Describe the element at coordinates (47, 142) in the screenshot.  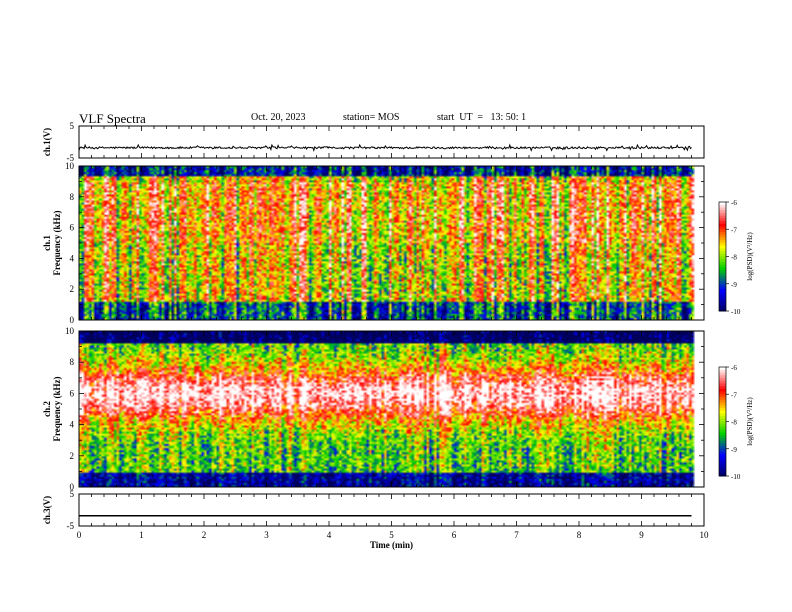
I see `ch1-waveform-ylabel: ch.1(V)` at that location.